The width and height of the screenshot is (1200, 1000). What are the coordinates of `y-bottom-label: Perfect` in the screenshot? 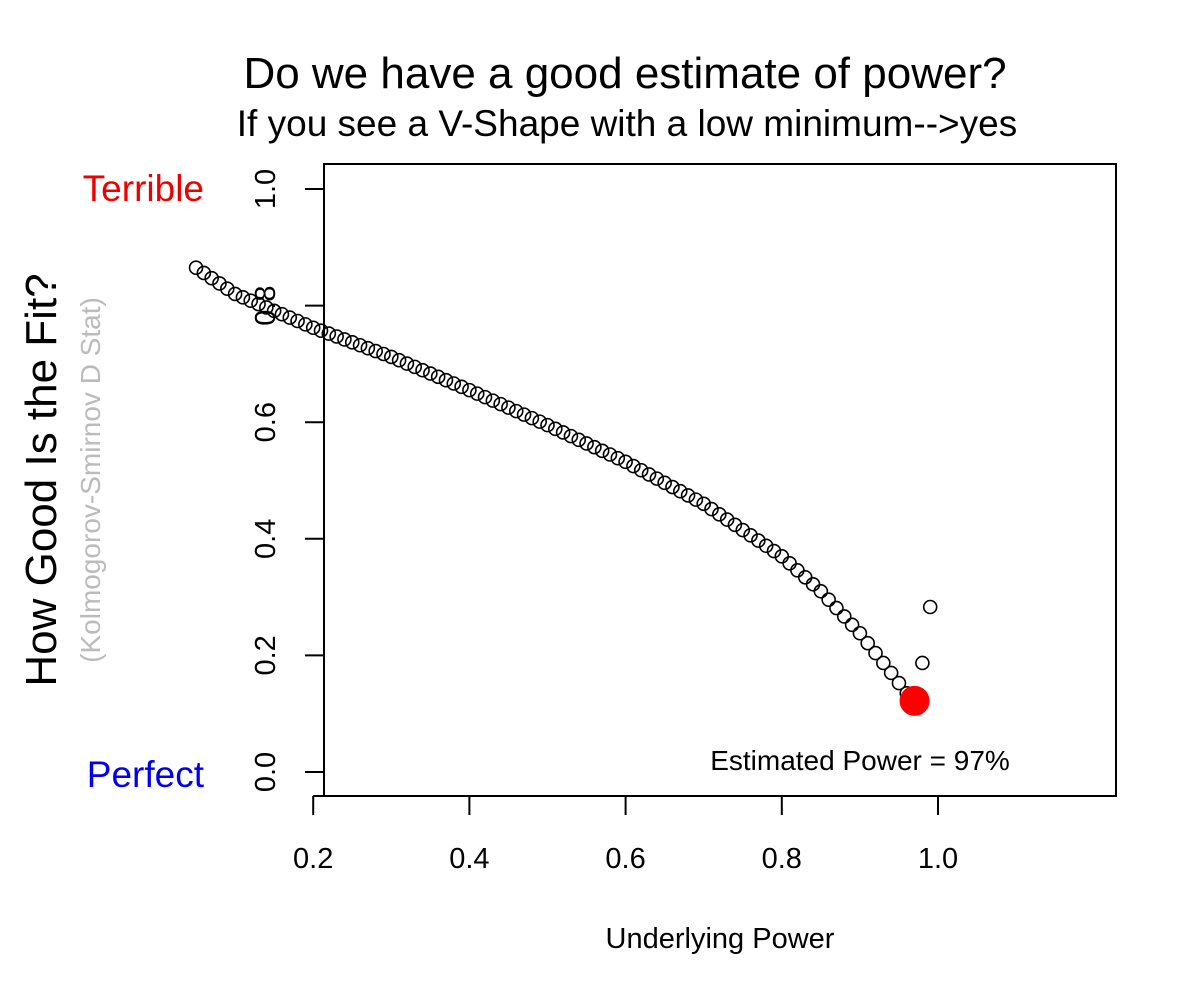 It's located at (146, 774).